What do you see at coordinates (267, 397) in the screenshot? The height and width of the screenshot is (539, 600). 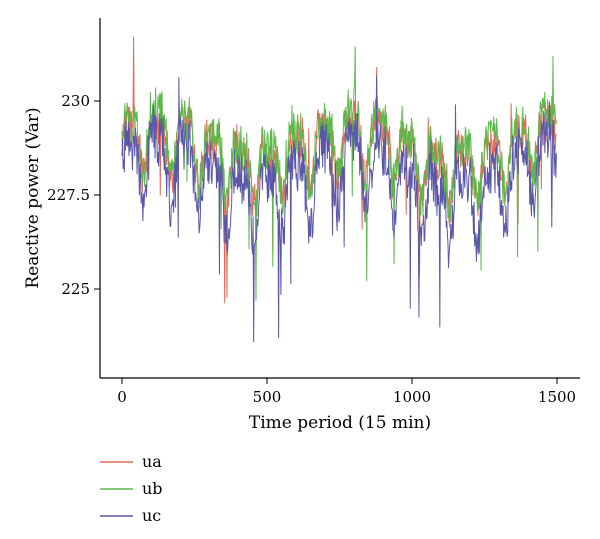 I see `x-tick-label: 500` at bounding box center [267, 397].